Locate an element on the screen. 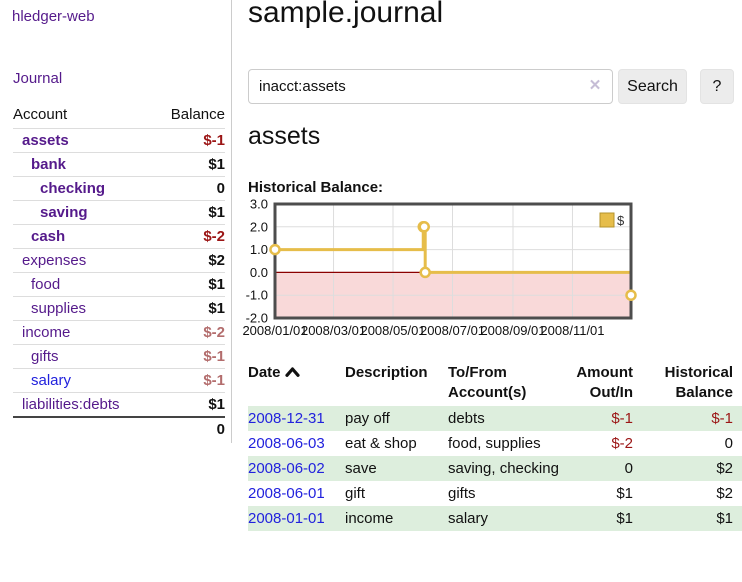 This screenshot has width=742, height=582. account-row: bank $1 is located at coordinates (119, 164).